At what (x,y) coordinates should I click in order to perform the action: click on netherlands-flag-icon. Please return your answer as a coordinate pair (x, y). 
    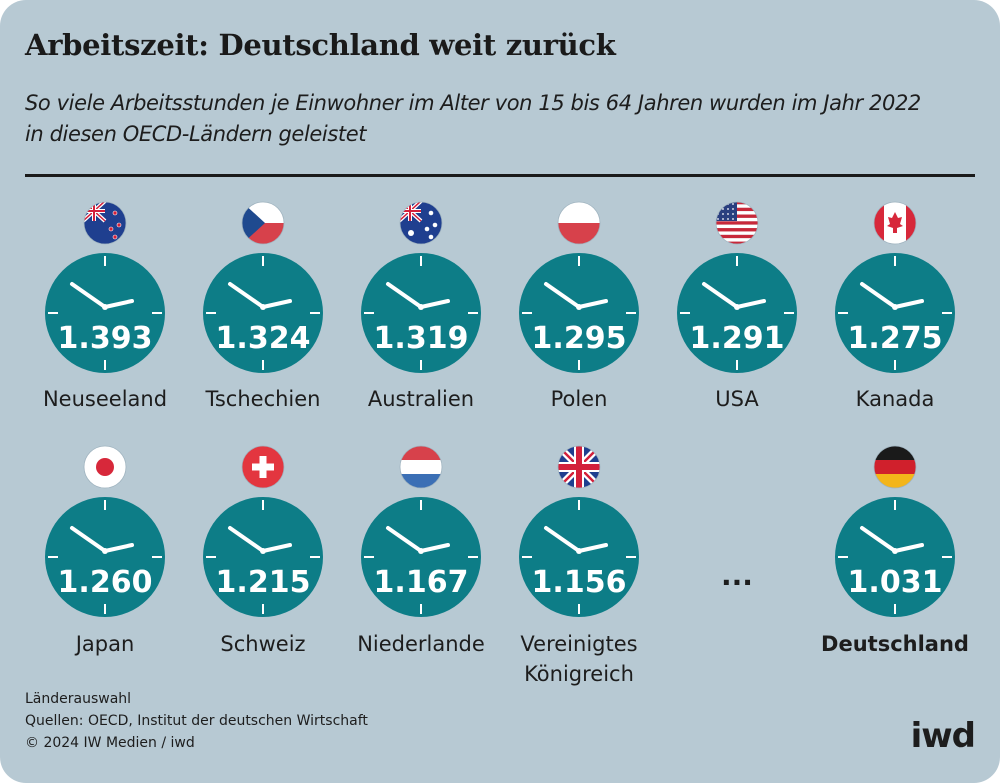
    Looking at the image, I should click on (421, 467).